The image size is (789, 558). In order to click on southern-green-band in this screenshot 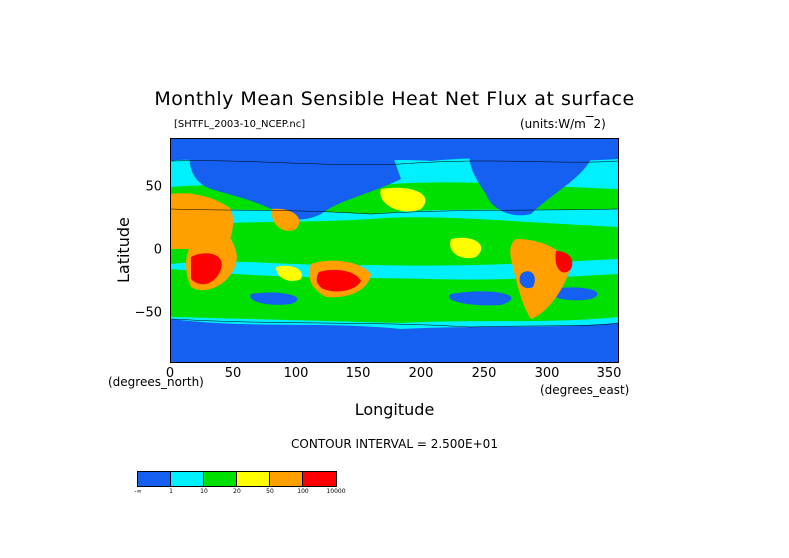, I will do `click(394, 296)`.